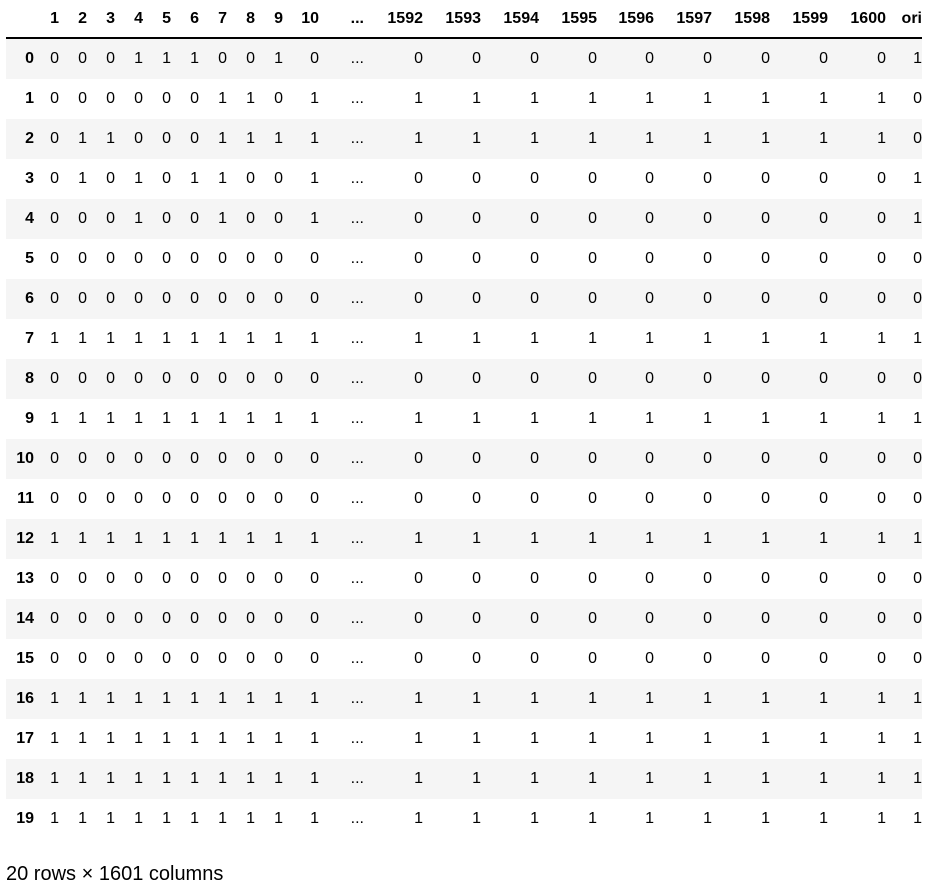 This screenshot has width=940, height=894. Describe the element at coordinates (301, 19) in the screenshot. I see `column-header: 10` at that location.